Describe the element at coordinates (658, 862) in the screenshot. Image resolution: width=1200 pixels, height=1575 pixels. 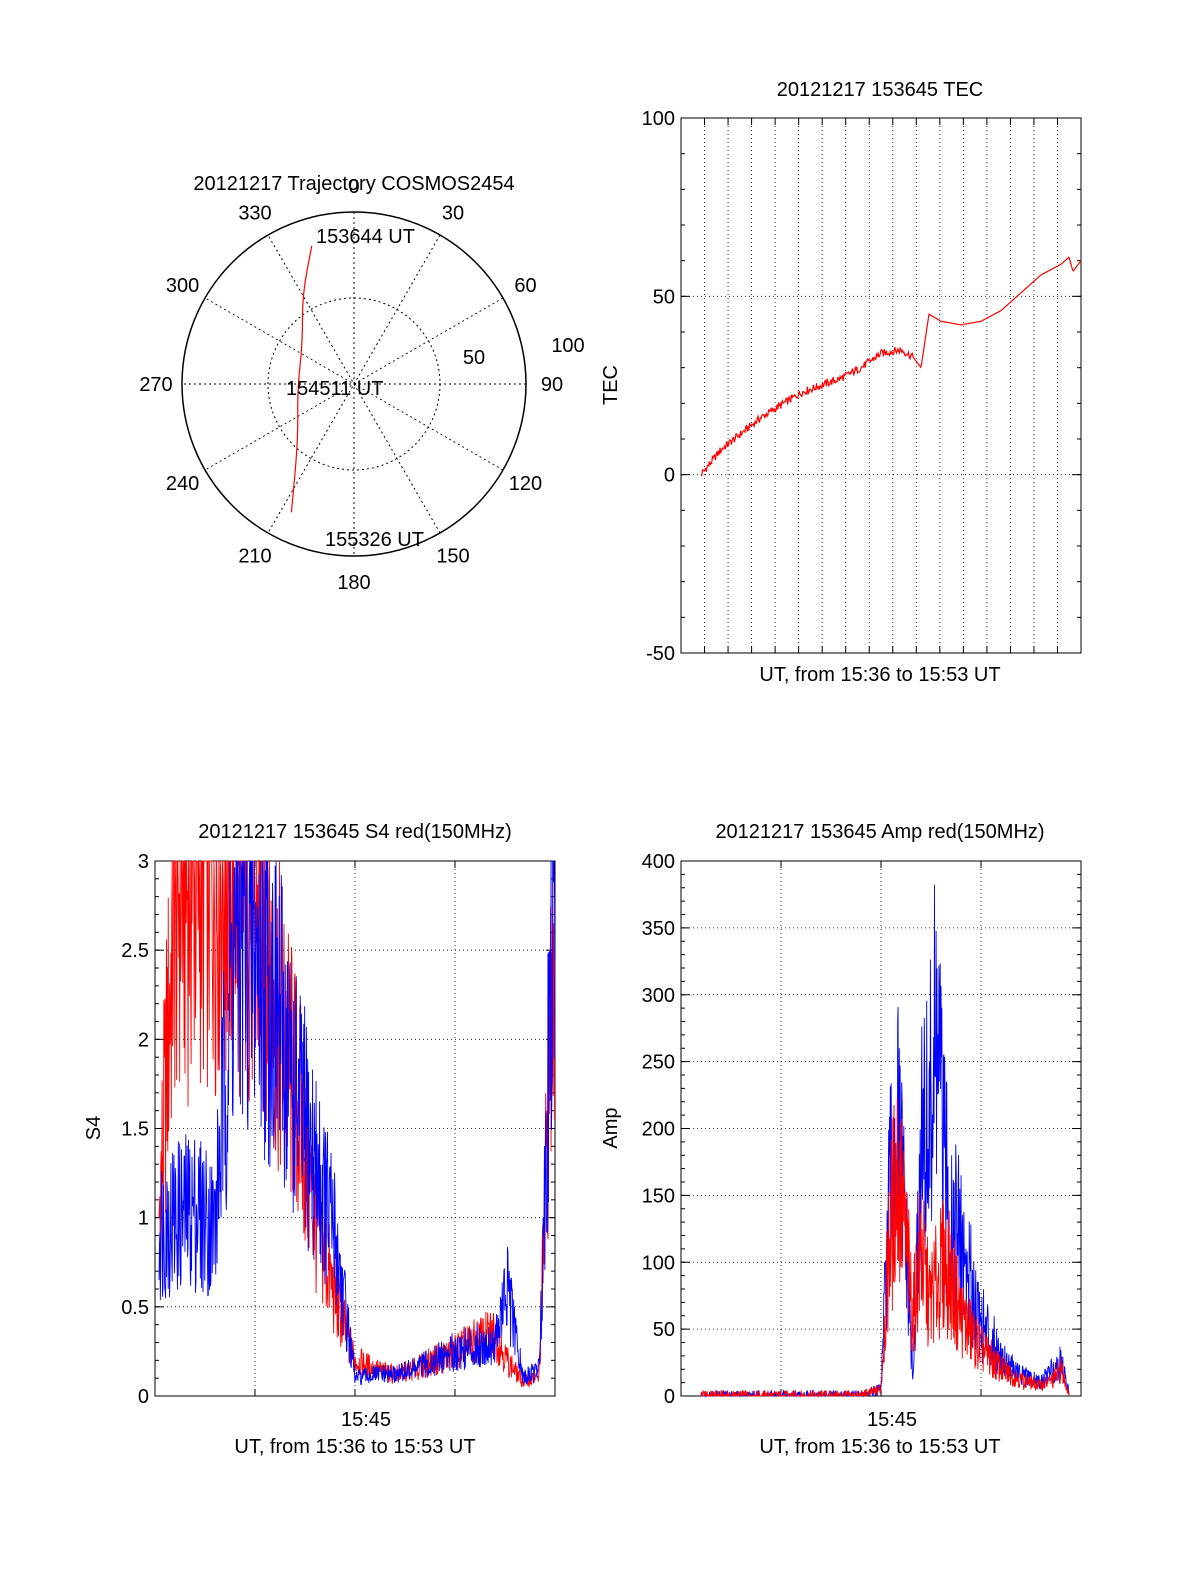
I see `y-tick-label: 400` at that location.